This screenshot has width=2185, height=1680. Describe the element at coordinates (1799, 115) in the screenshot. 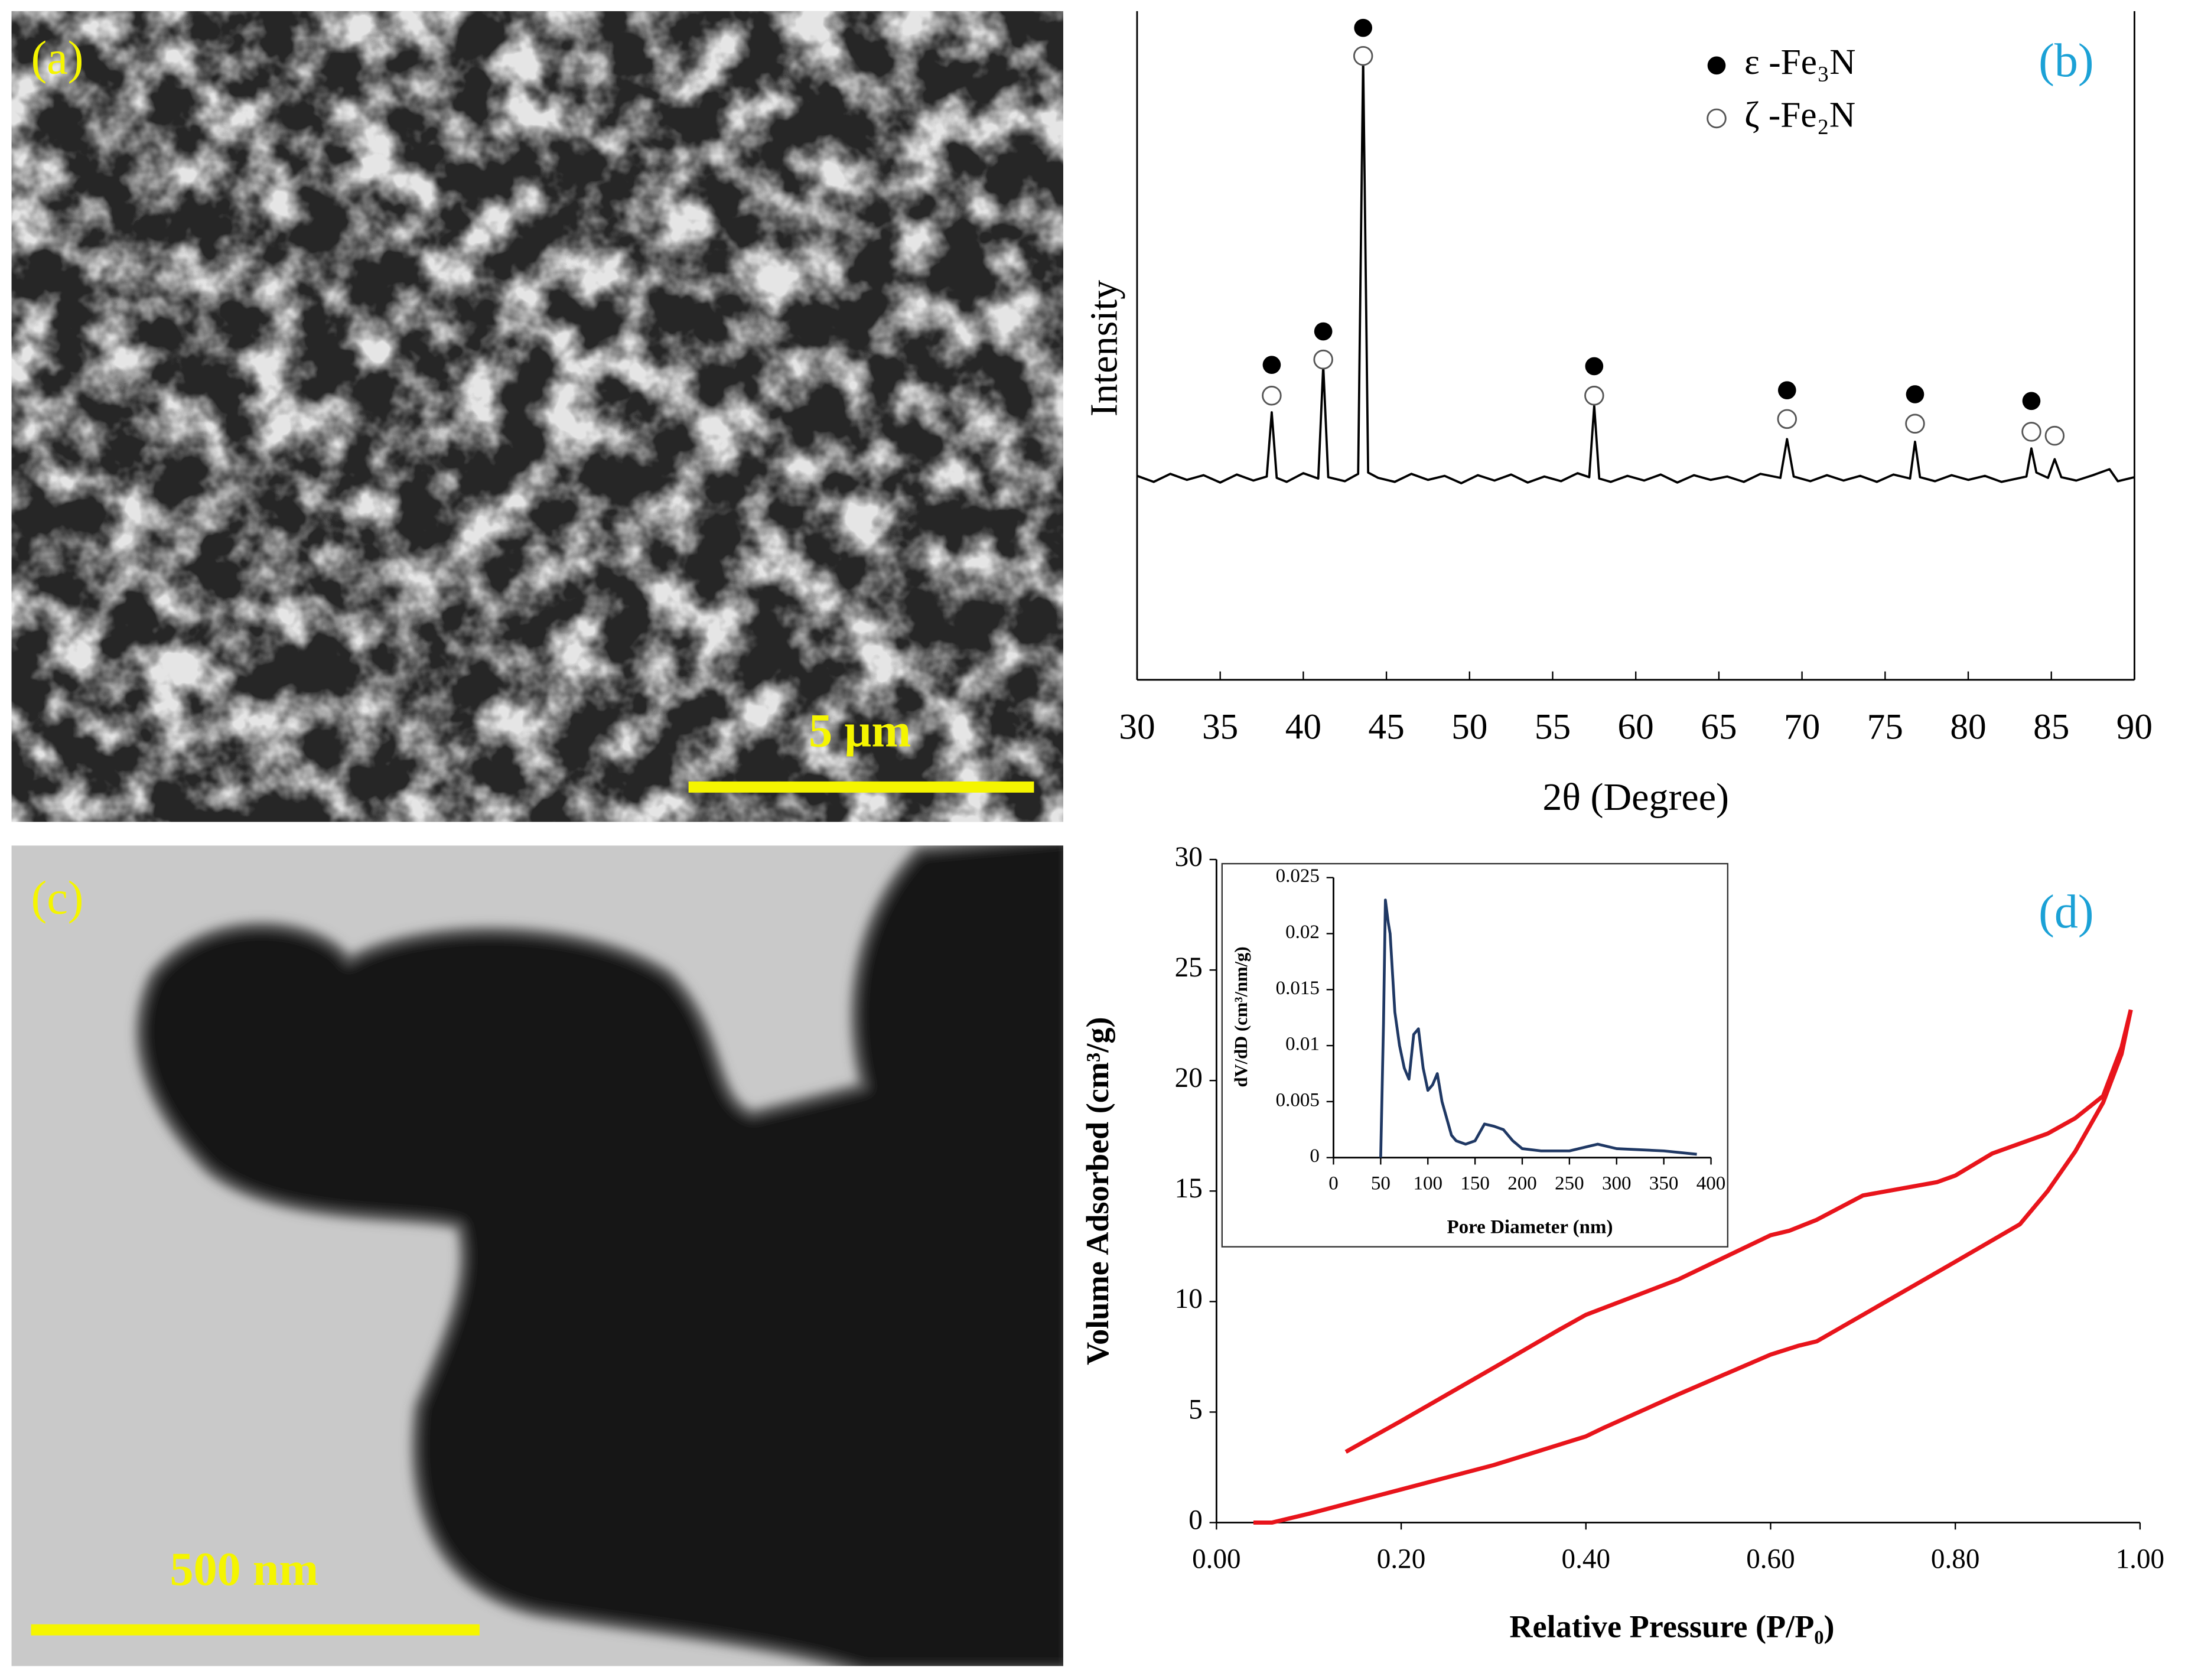

I see `legend-label: ζ -Fe₂N` at that location.